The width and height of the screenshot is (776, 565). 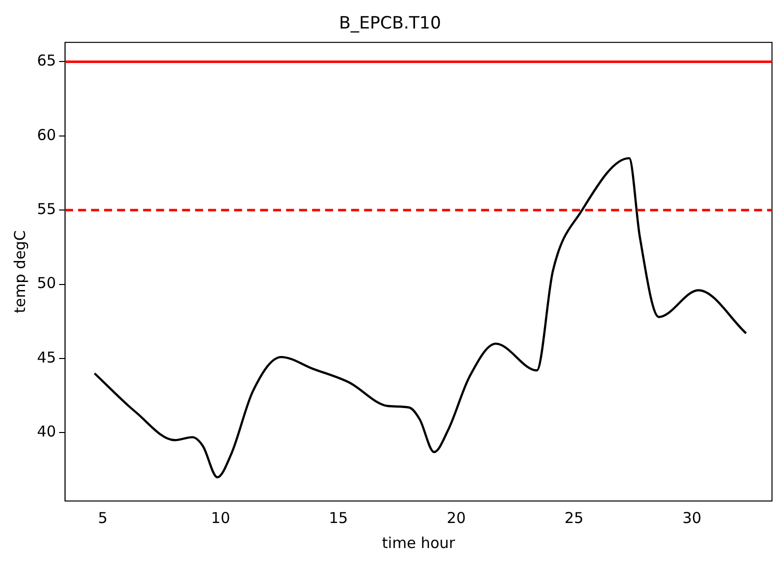 What do you see at coordinates (456, 517) in the screenshot?
I see `x-tick-label: 20` at bounding box center [456, 517].